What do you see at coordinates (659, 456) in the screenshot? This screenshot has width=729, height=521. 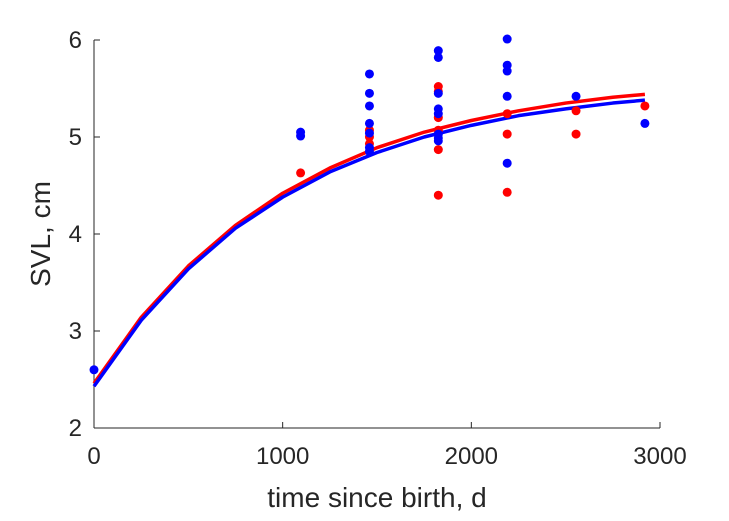 I see `x-tick-label: 3000` at bounding box center [659, 456].